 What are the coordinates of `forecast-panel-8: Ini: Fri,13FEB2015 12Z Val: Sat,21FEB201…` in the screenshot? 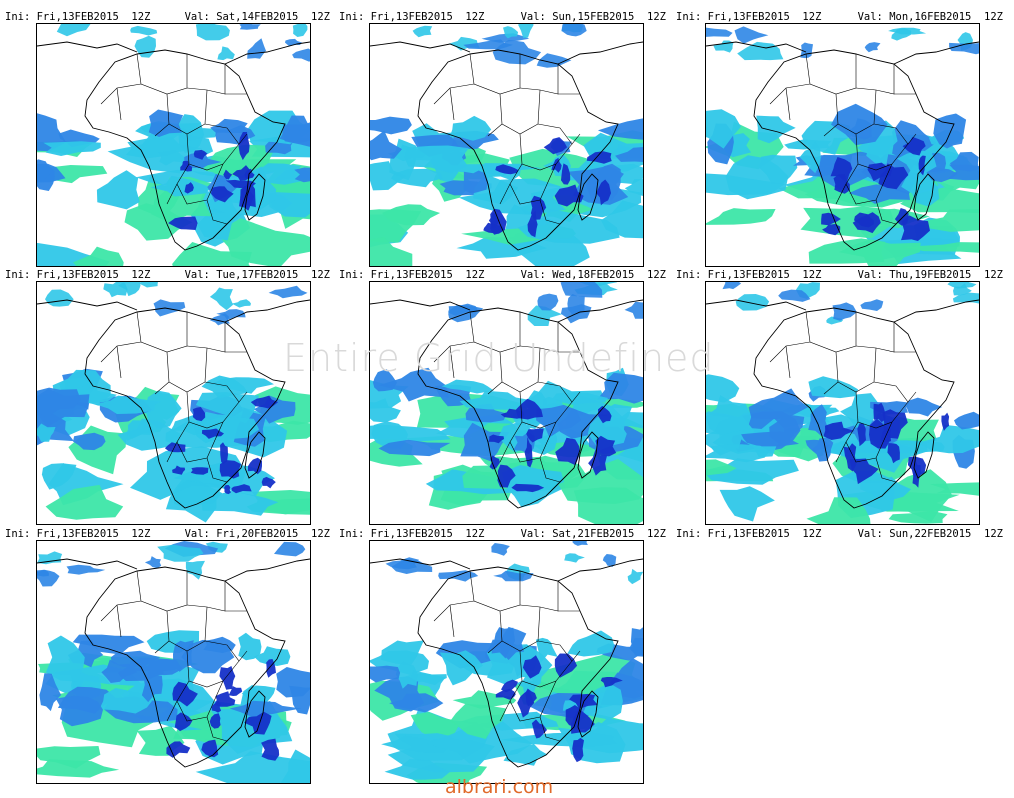 It's located at (502, 655).